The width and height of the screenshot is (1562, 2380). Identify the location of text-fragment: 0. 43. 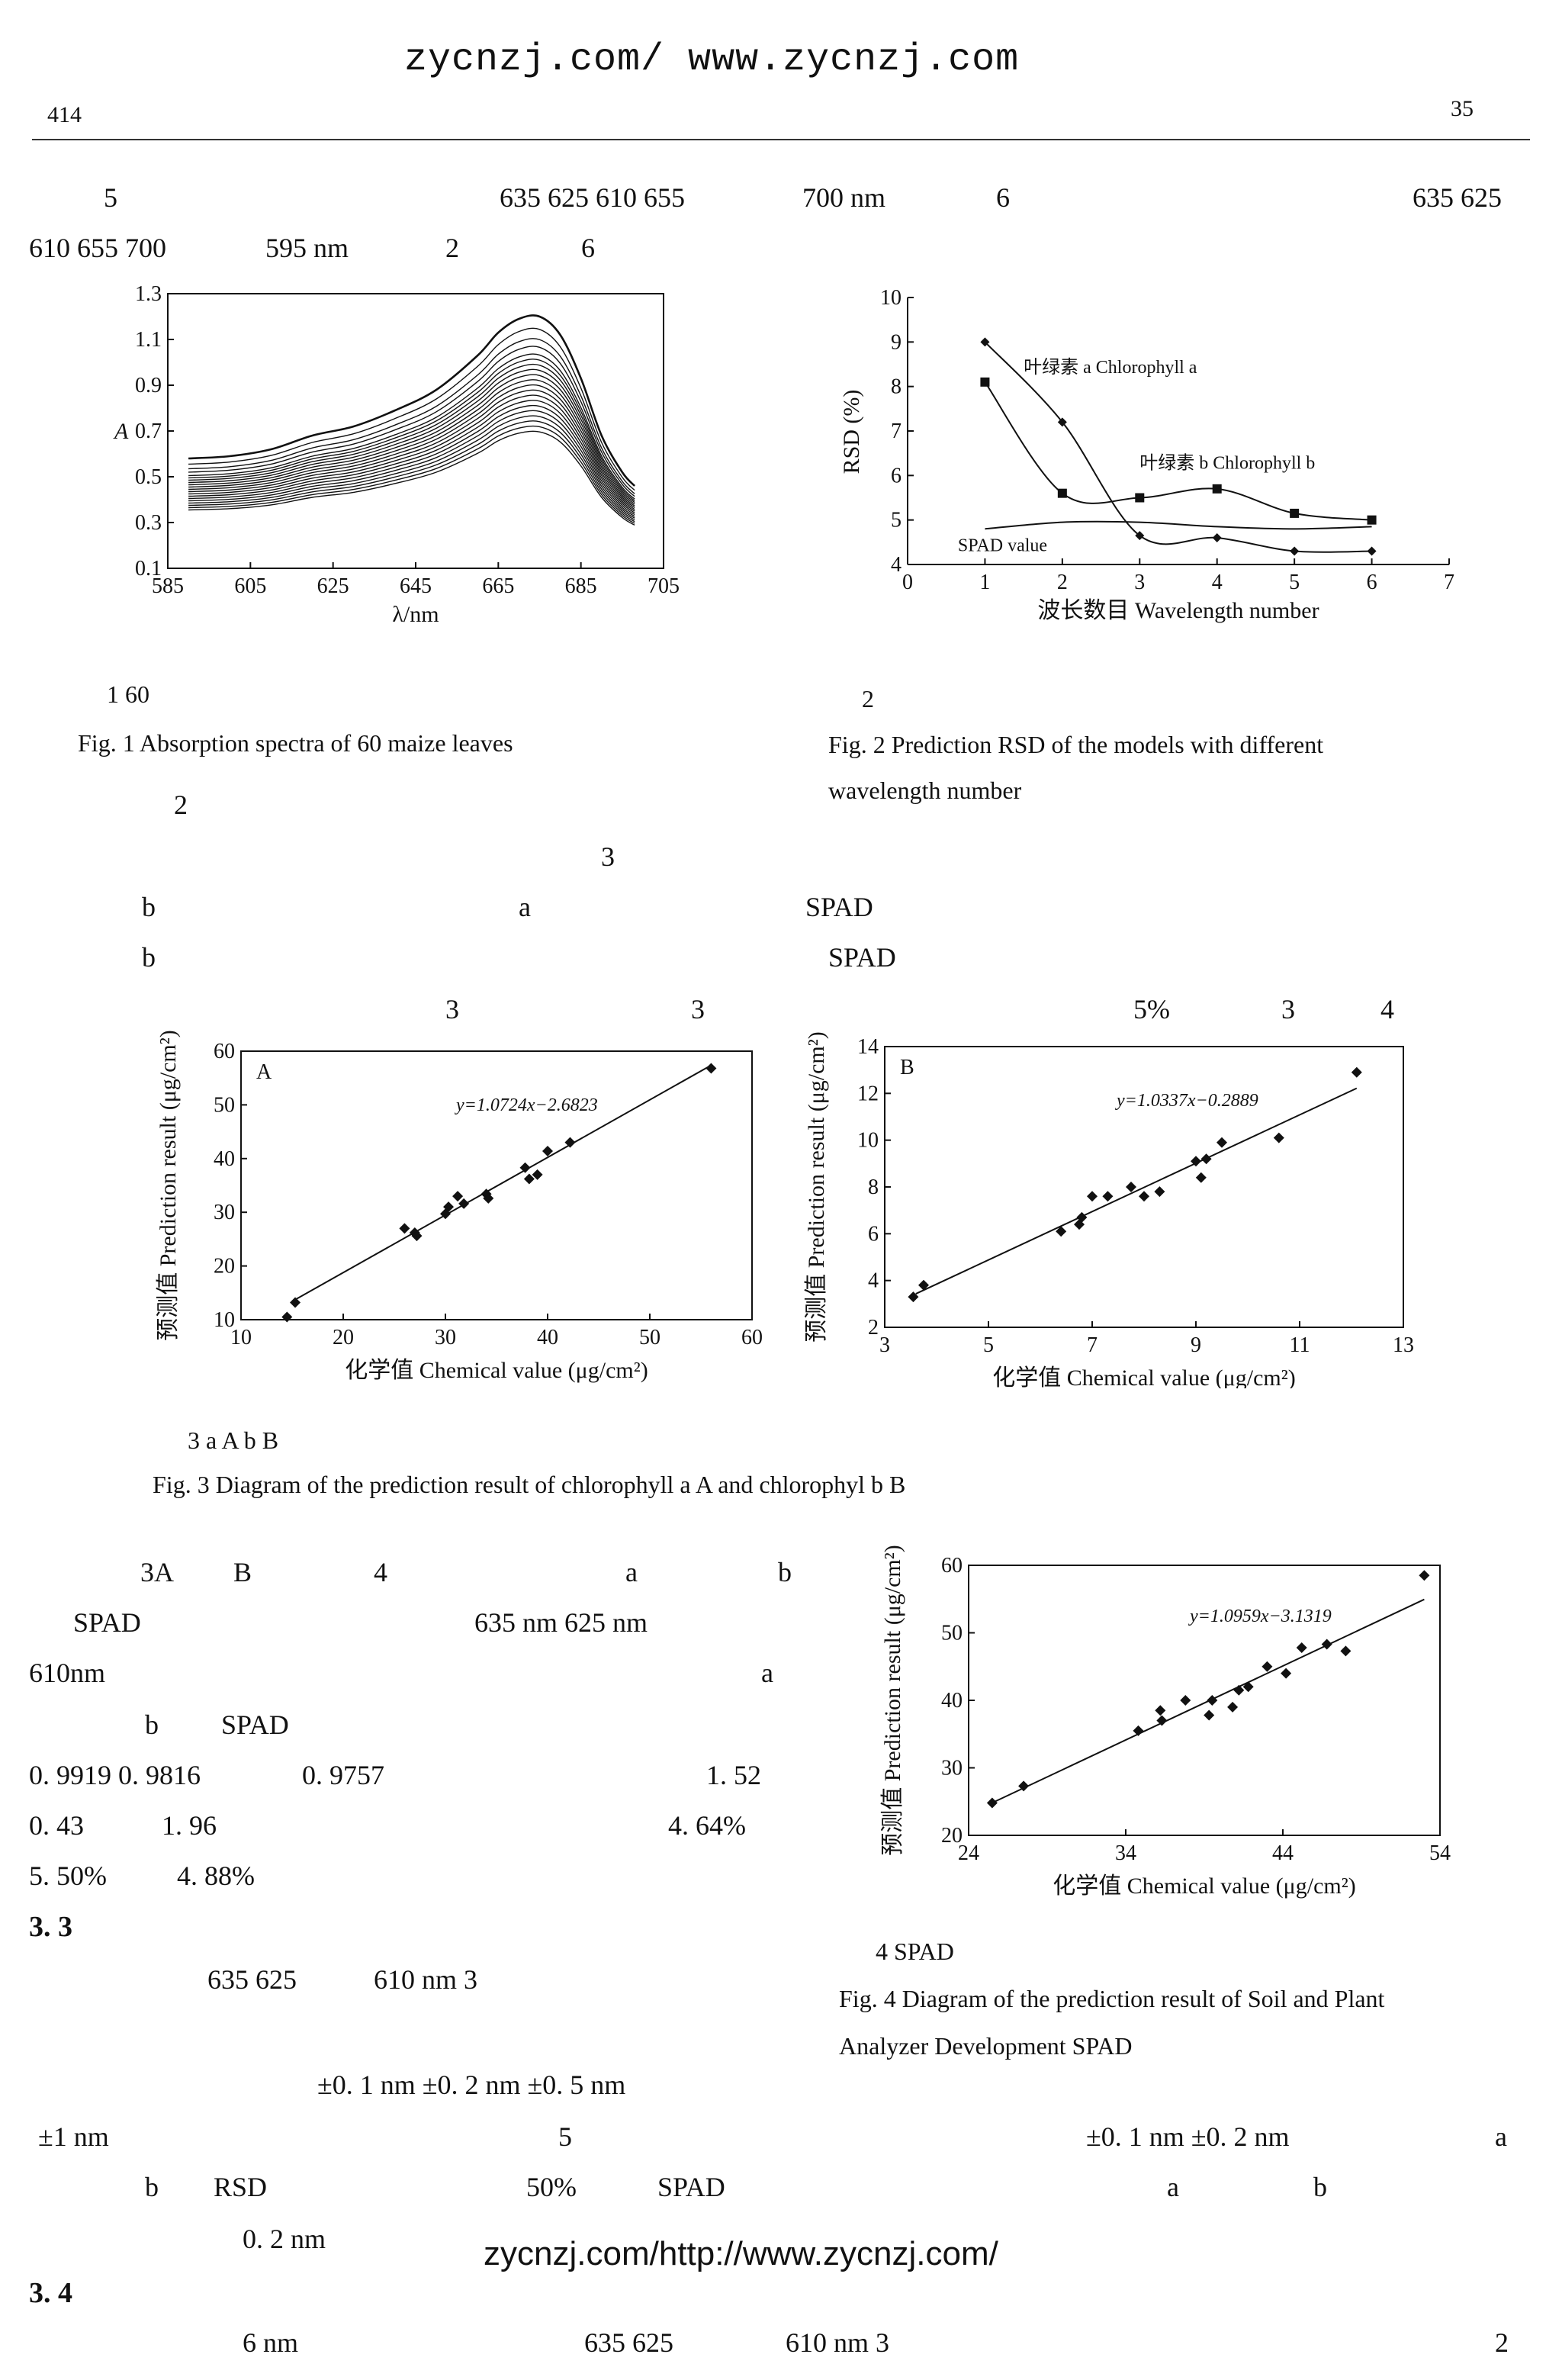
(56, 1825).